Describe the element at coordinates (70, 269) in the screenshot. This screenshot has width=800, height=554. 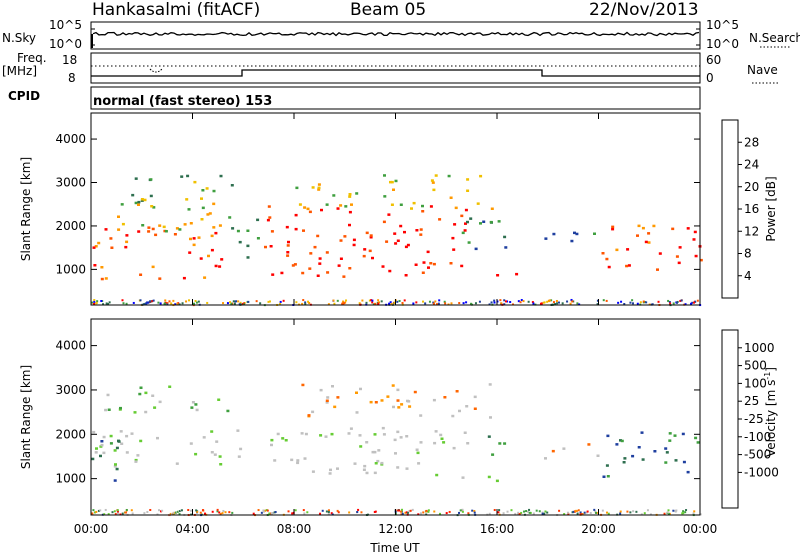
I see `power-ytick-label: 1000` at that location.